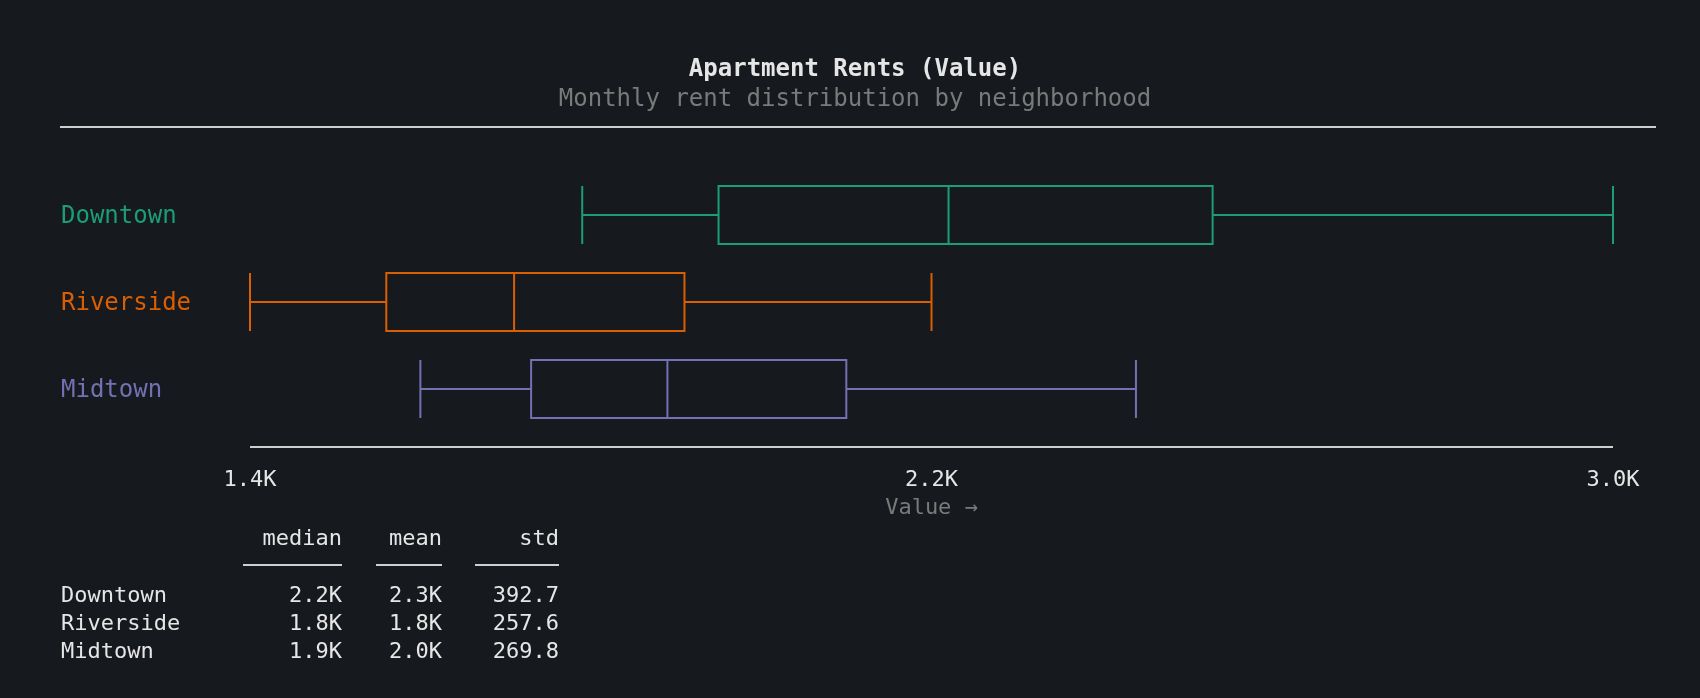 This screenshot has width=1700, height=698. Describe the element at coordinates (931, 506) in the screenshot. I see `x-axis-title: Value →` at that location.